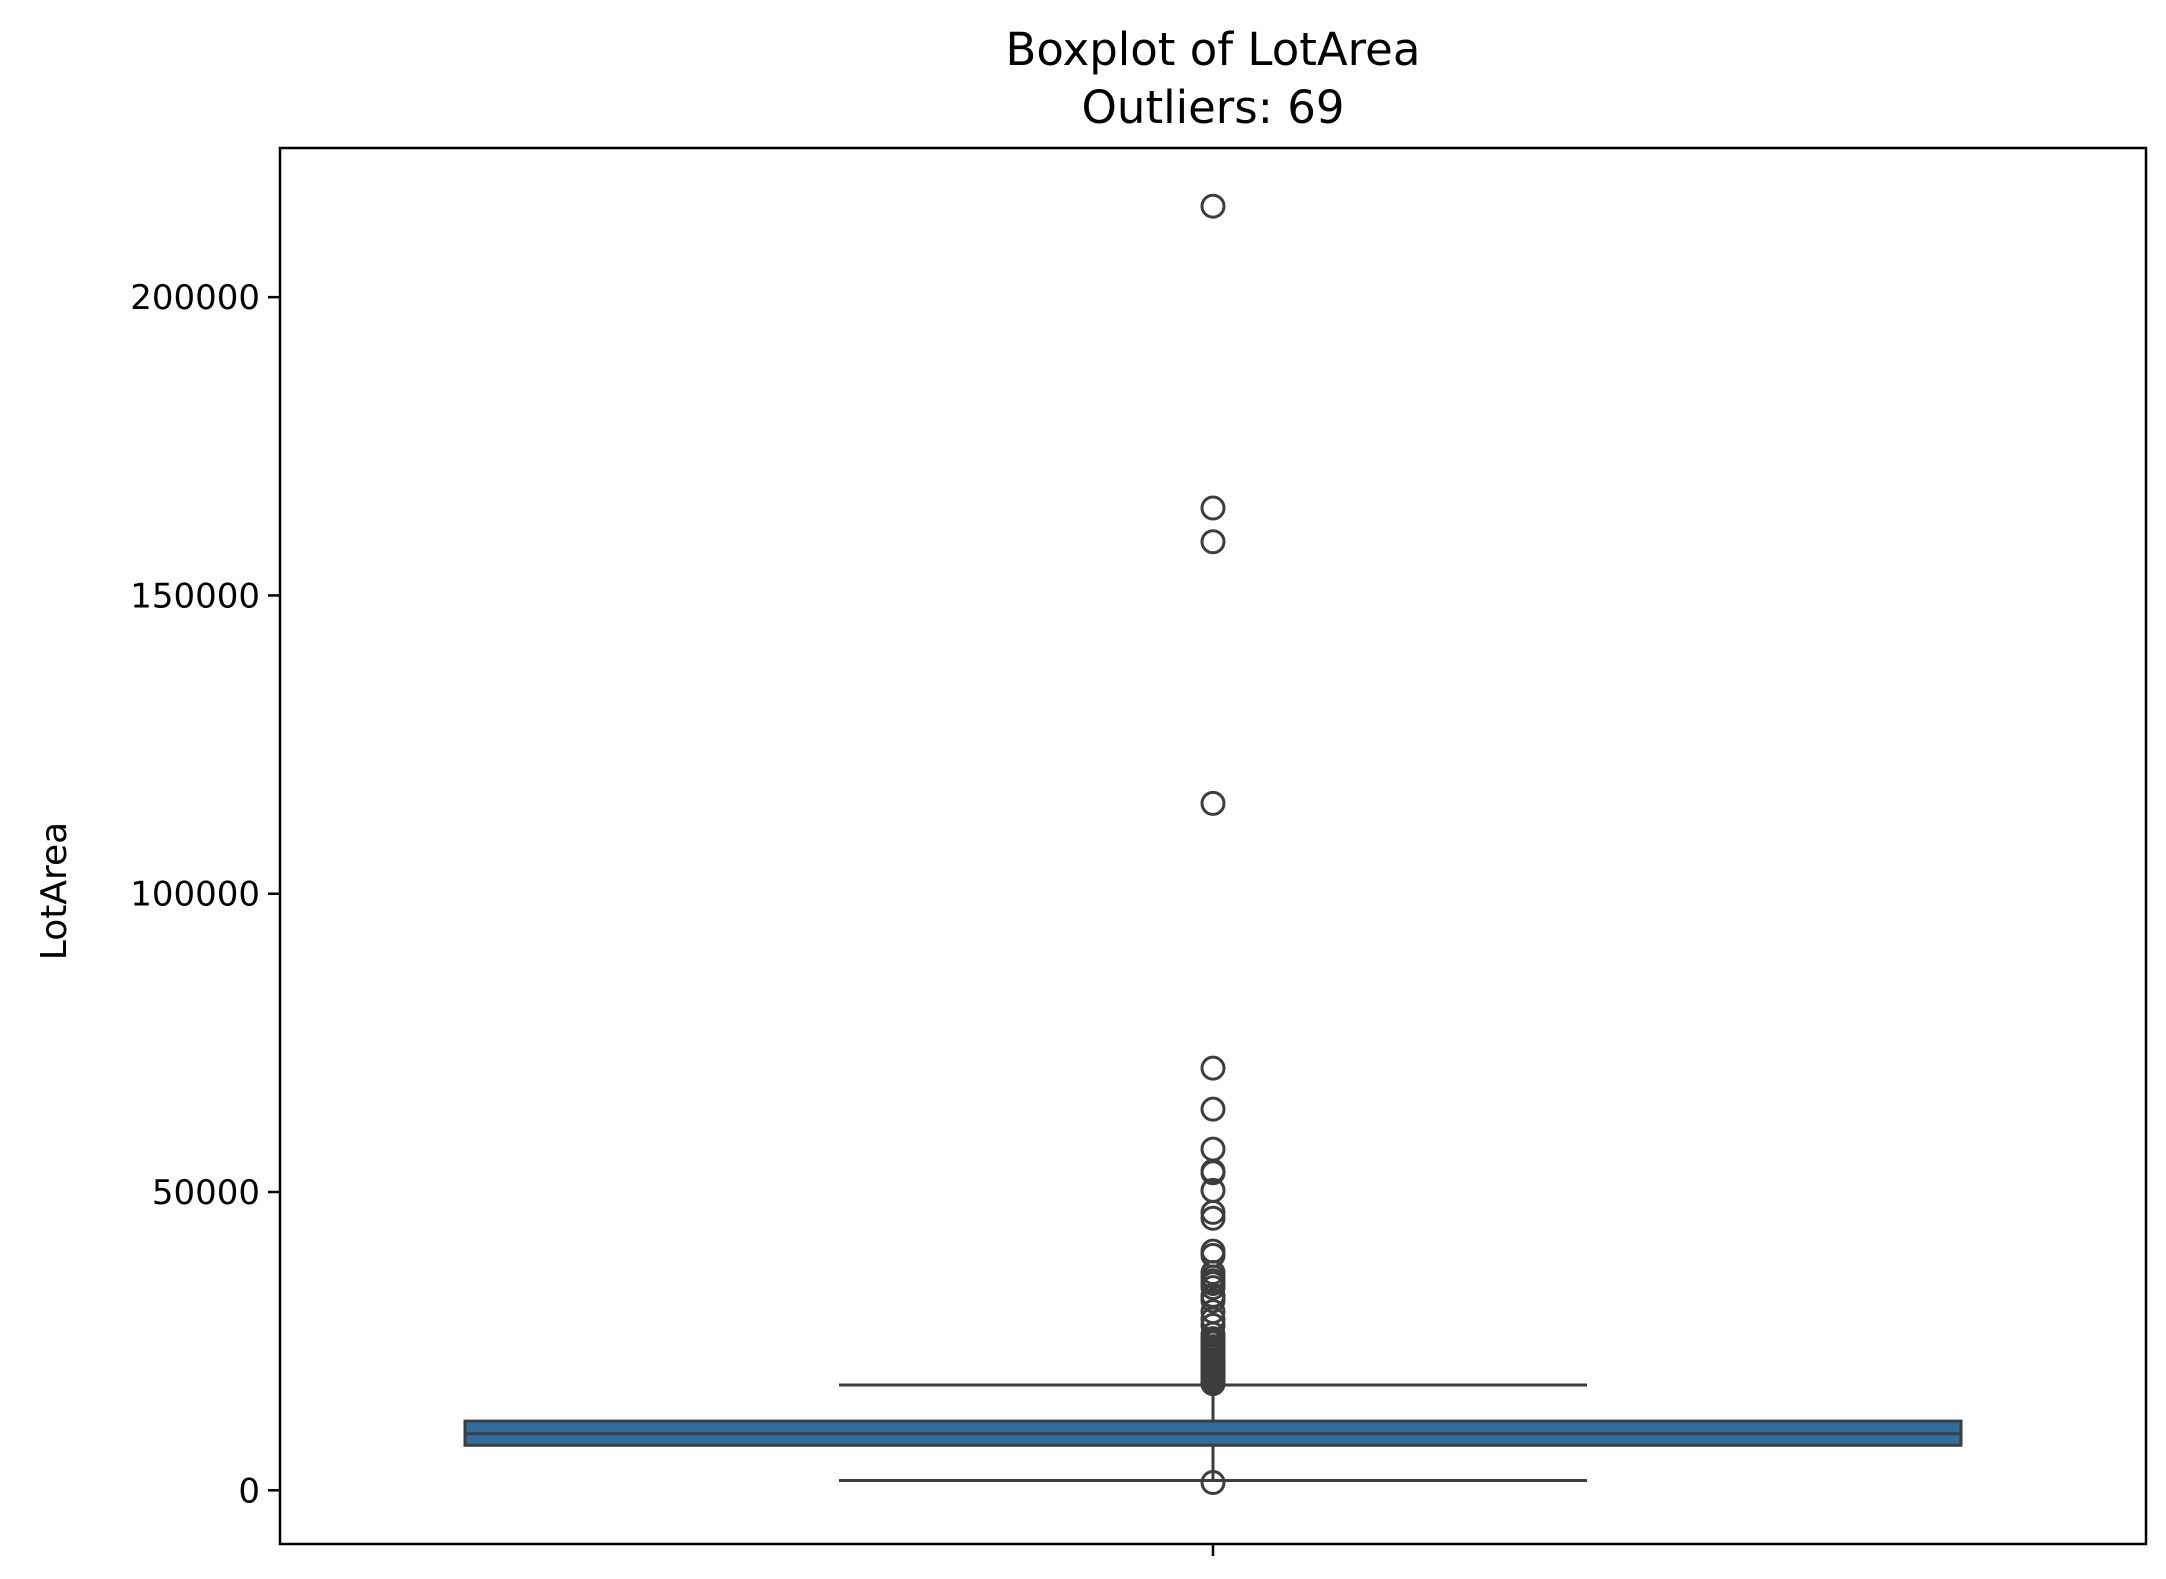 The width and height of the screenshot is (2166, 1579). I want to click on chart-title: Boxplot of LotArea, so click(1213, 49).